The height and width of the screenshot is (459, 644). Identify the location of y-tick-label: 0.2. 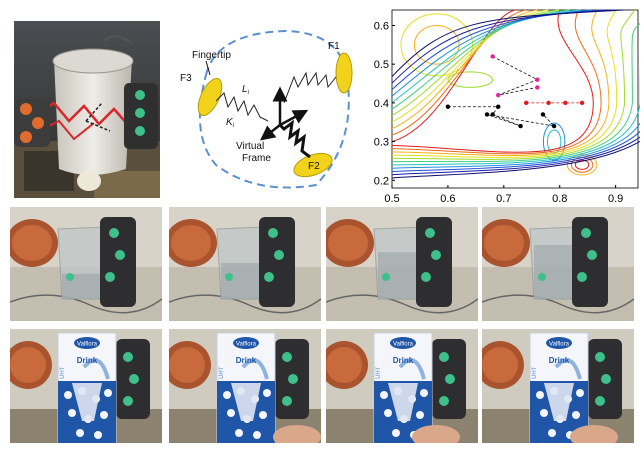
(381, 181).